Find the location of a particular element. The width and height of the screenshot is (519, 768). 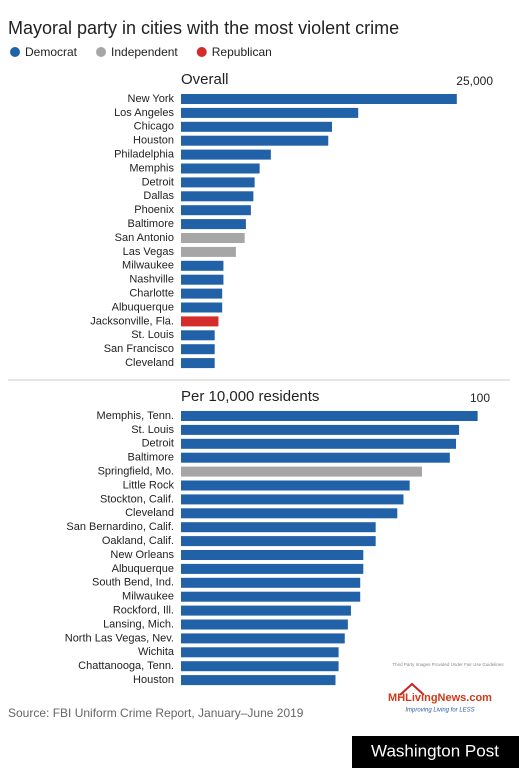

logo-name: MHLivingNews.com is located at coordinates (440, 698).